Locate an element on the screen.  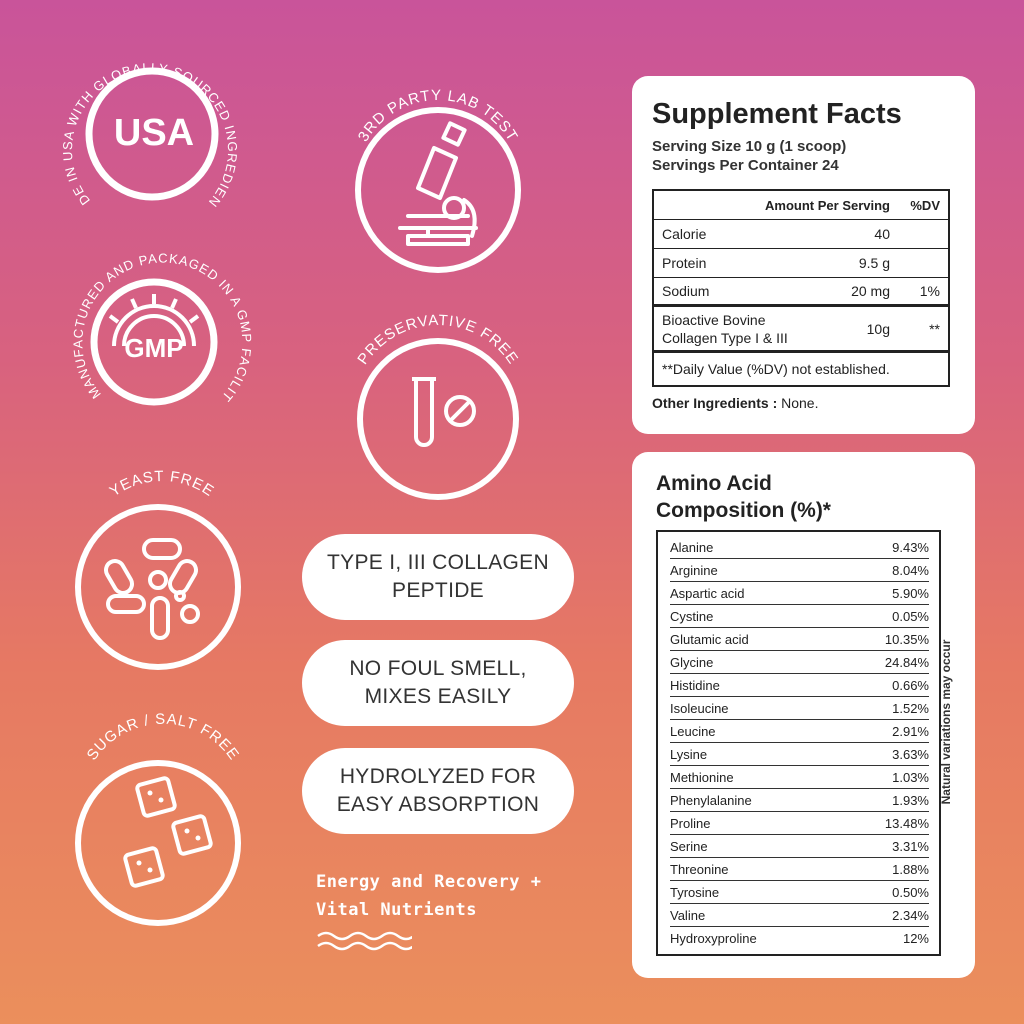
nutrient-name: Calorie is located at coordinates (684, 234).